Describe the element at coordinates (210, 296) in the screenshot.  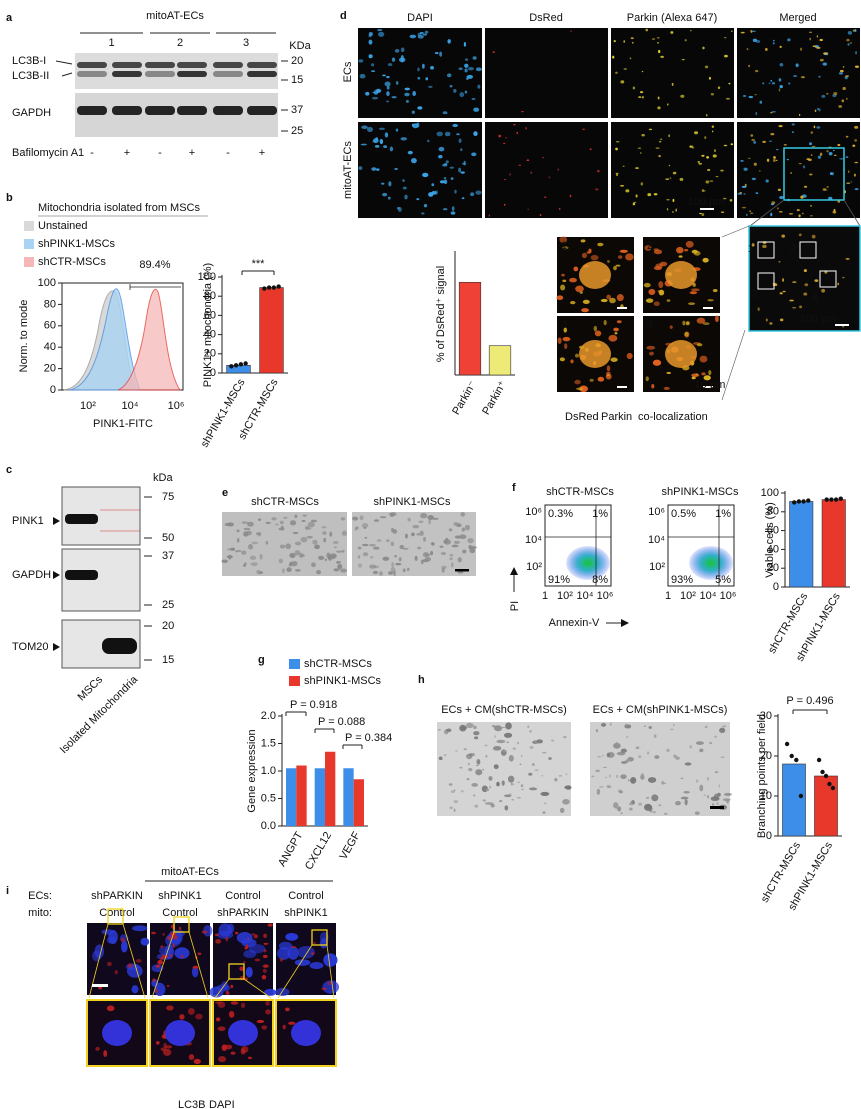
I see `y-tick-label: 80` at that location.